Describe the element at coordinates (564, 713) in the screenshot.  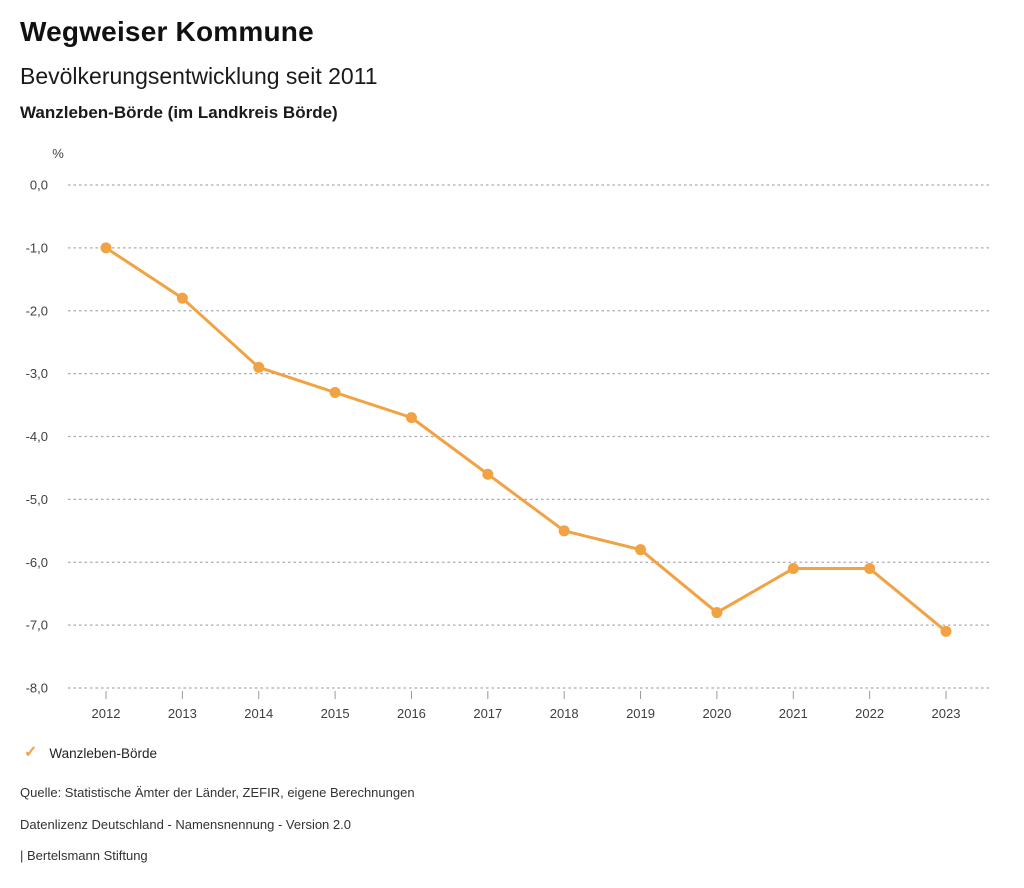
I see `x-axis-tick-label: 2018` at that location.